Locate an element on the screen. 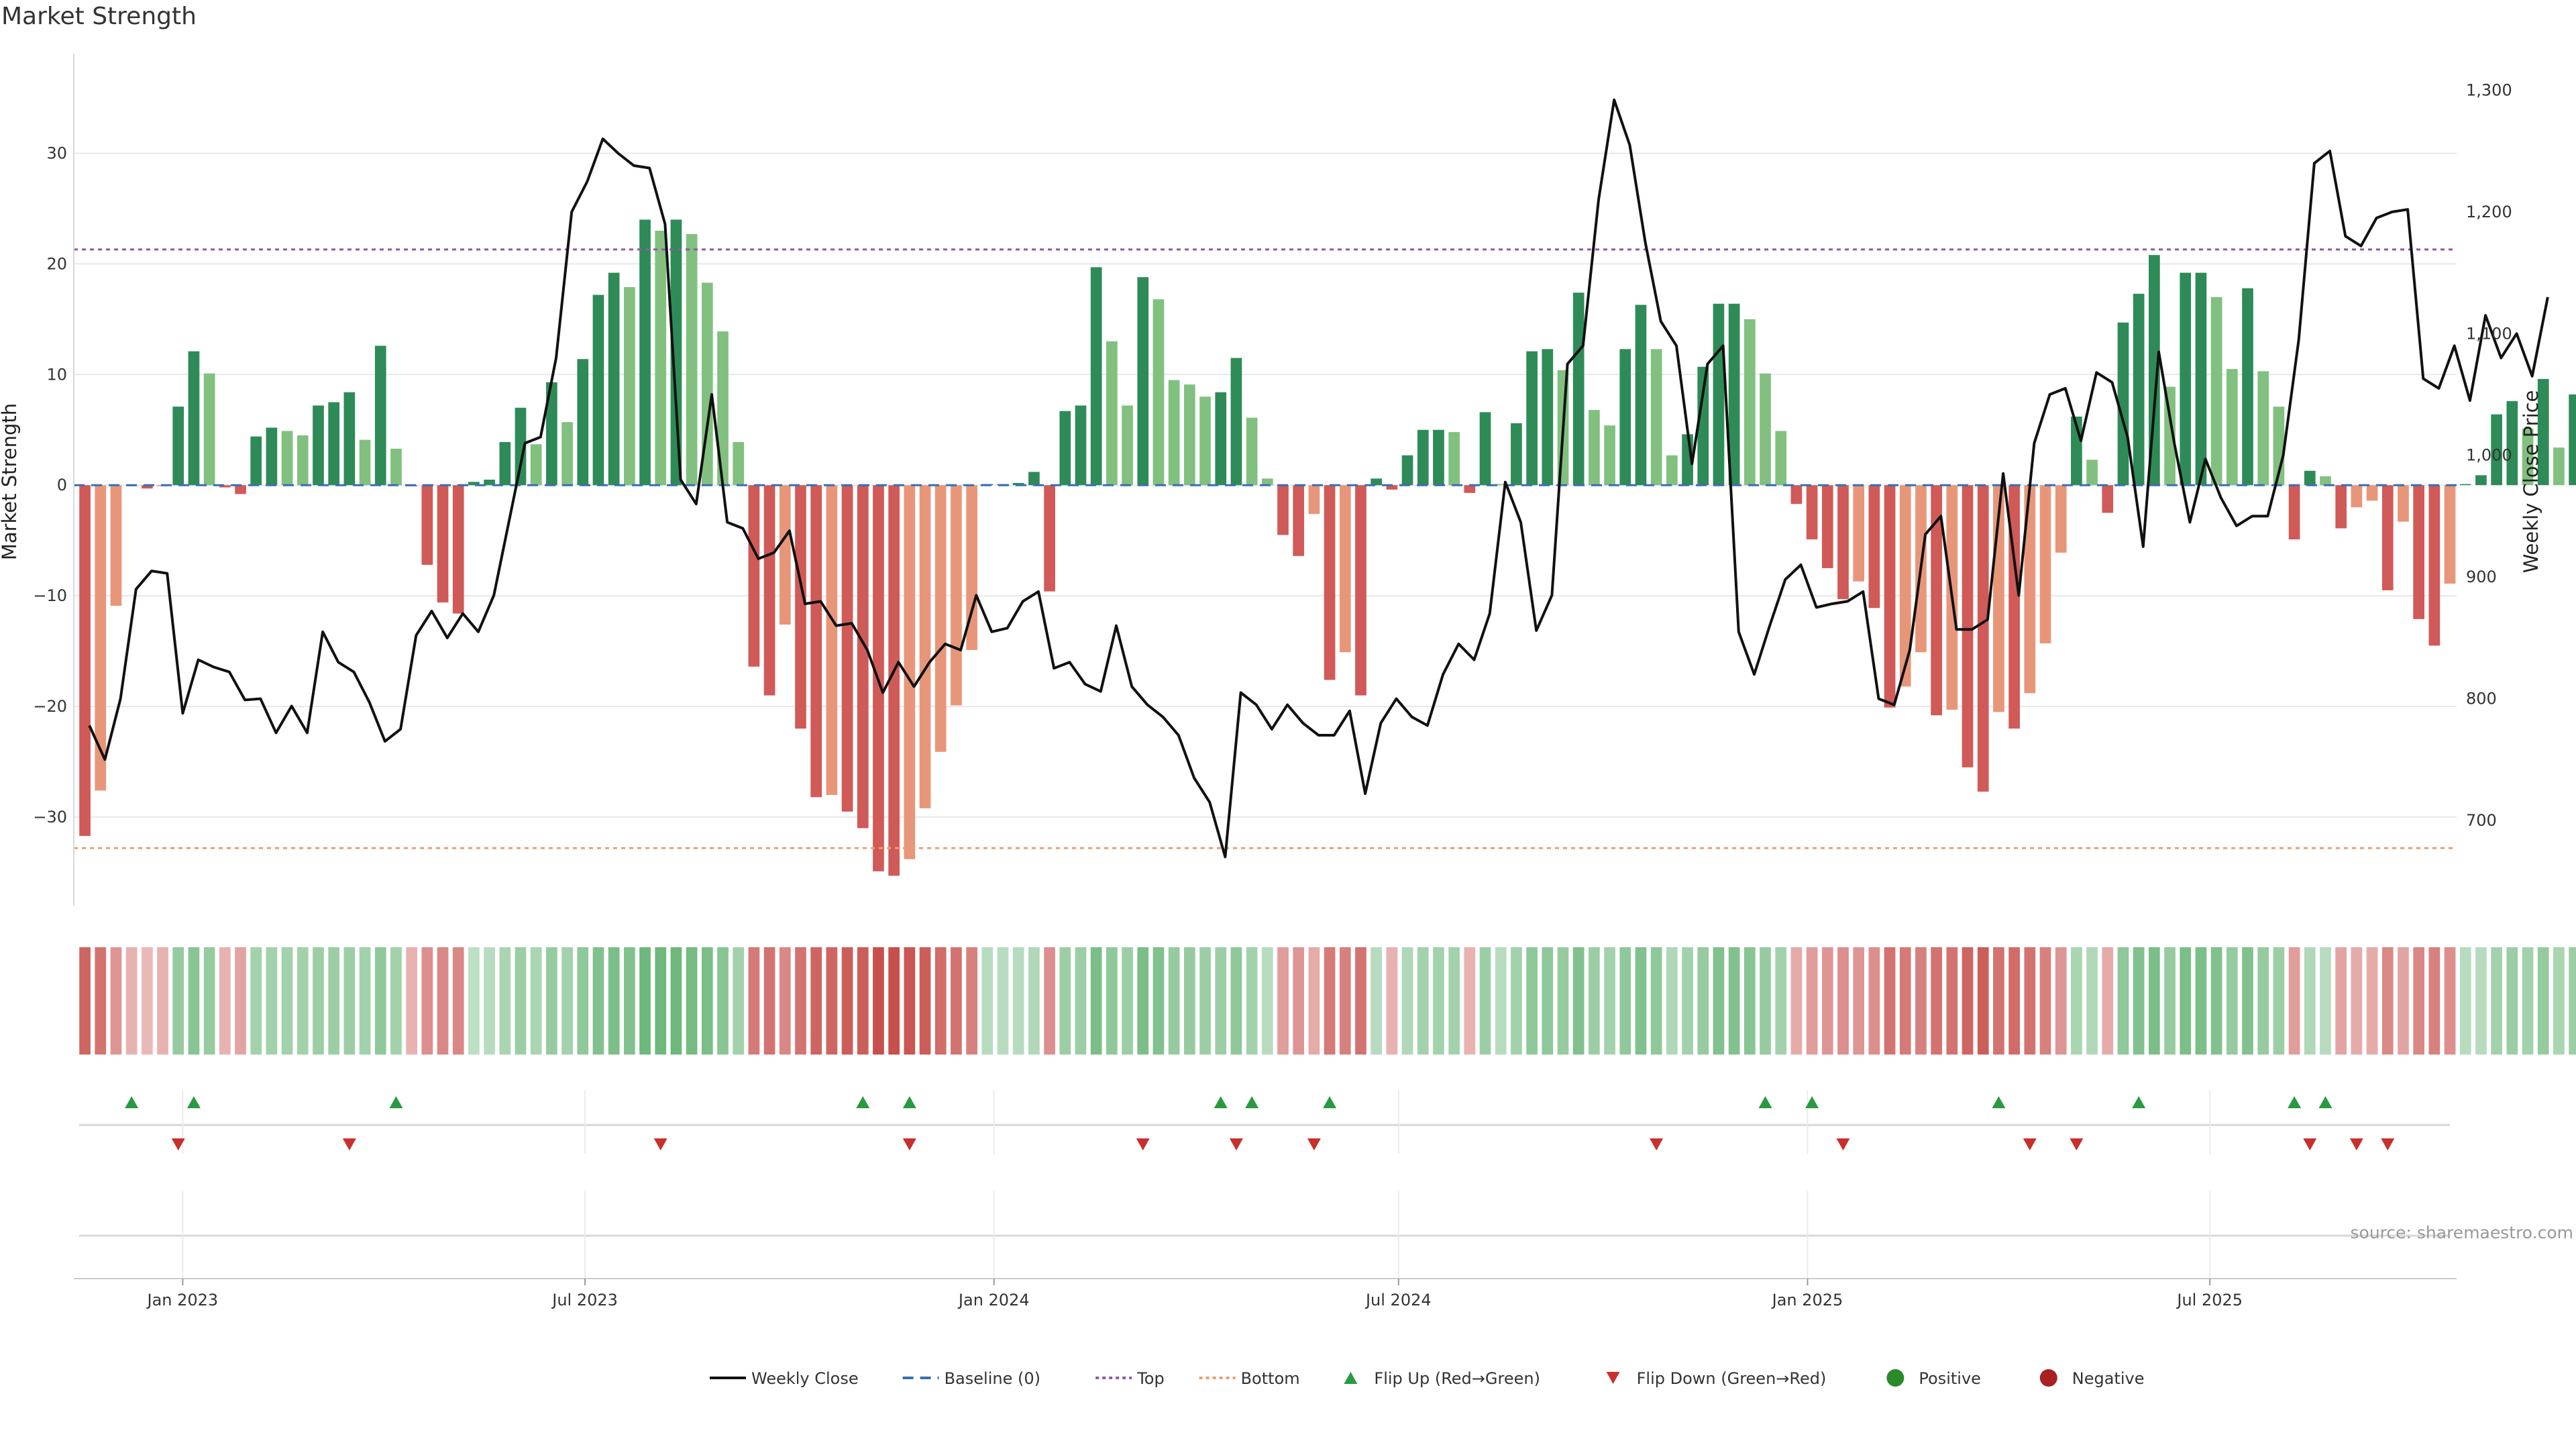 The width and height of the screenshot is (2576, 1449). x-tick-label: Jan 2024 is located at coordinates (993, 1300).